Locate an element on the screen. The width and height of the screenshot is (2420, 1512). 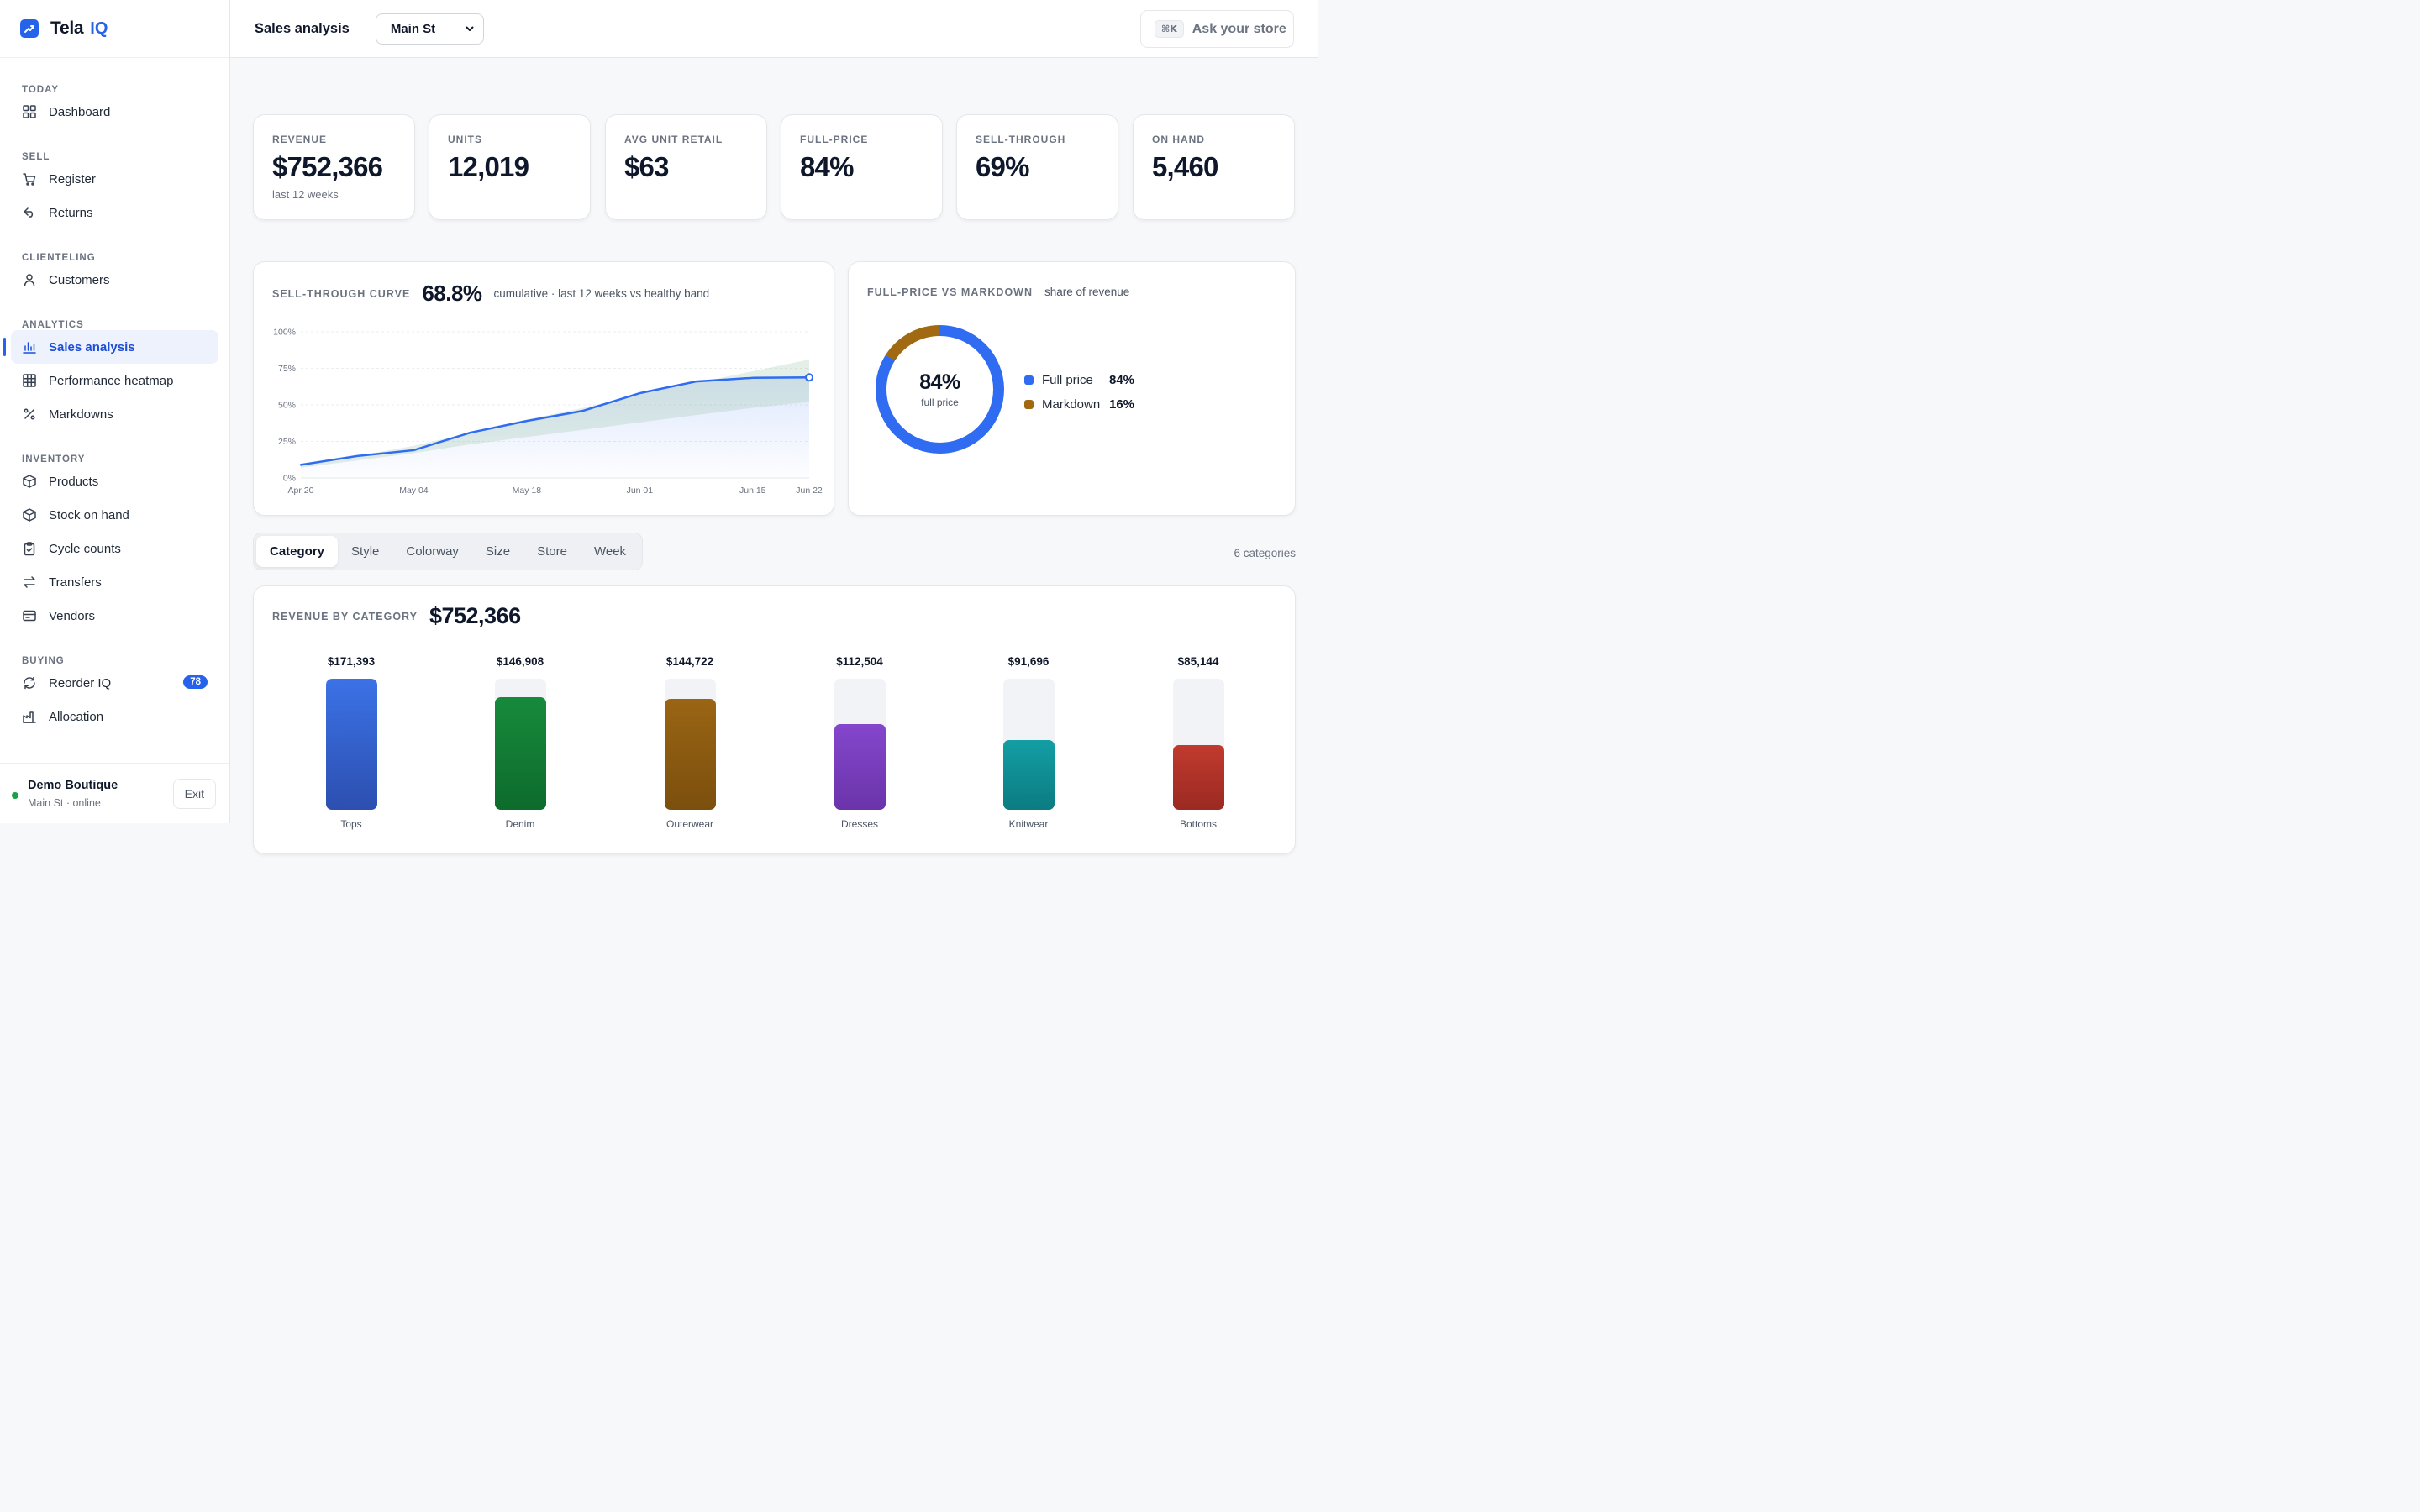
return-icon is located at coordinates (29, 212).